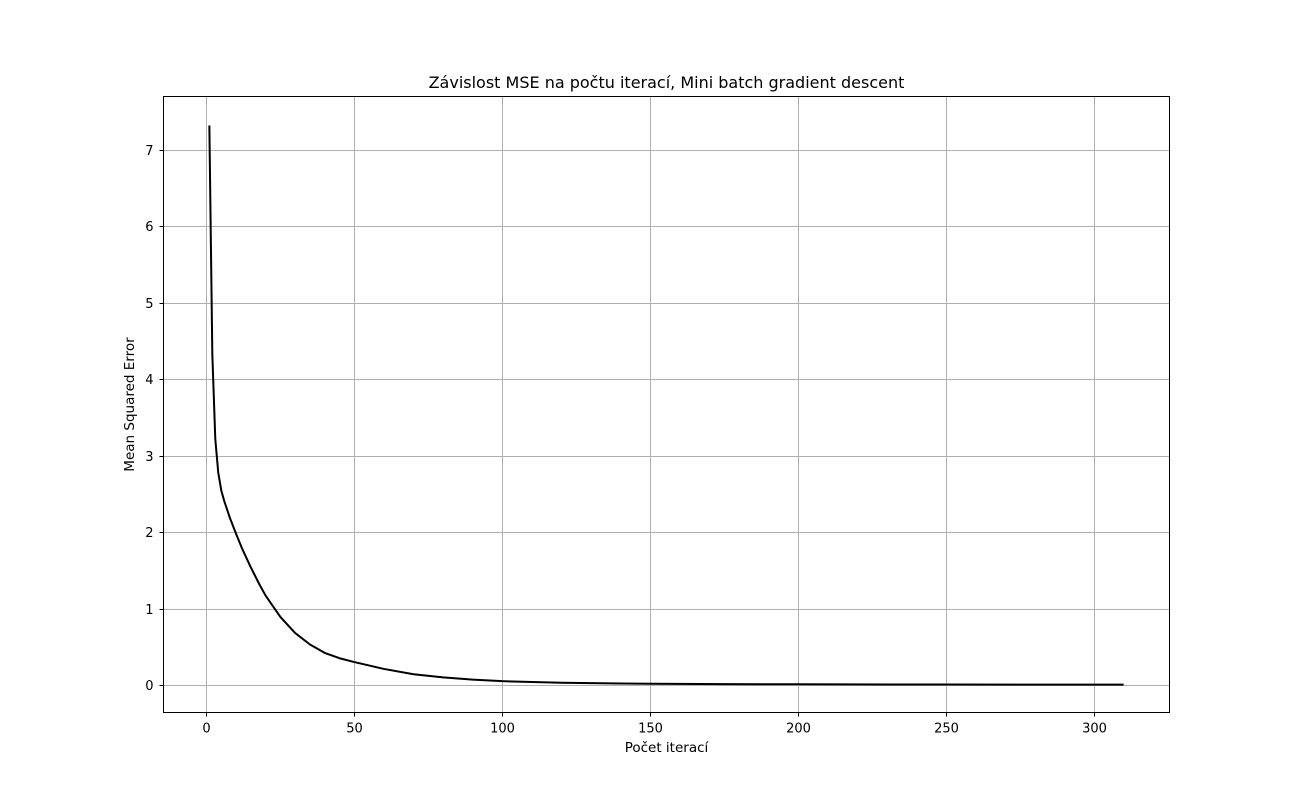 The width and height of the screenshot is (1300, 804). Describe the element at coordinates (354, 729) in the screenshot. I see `x-tick-label: 50` at that location.